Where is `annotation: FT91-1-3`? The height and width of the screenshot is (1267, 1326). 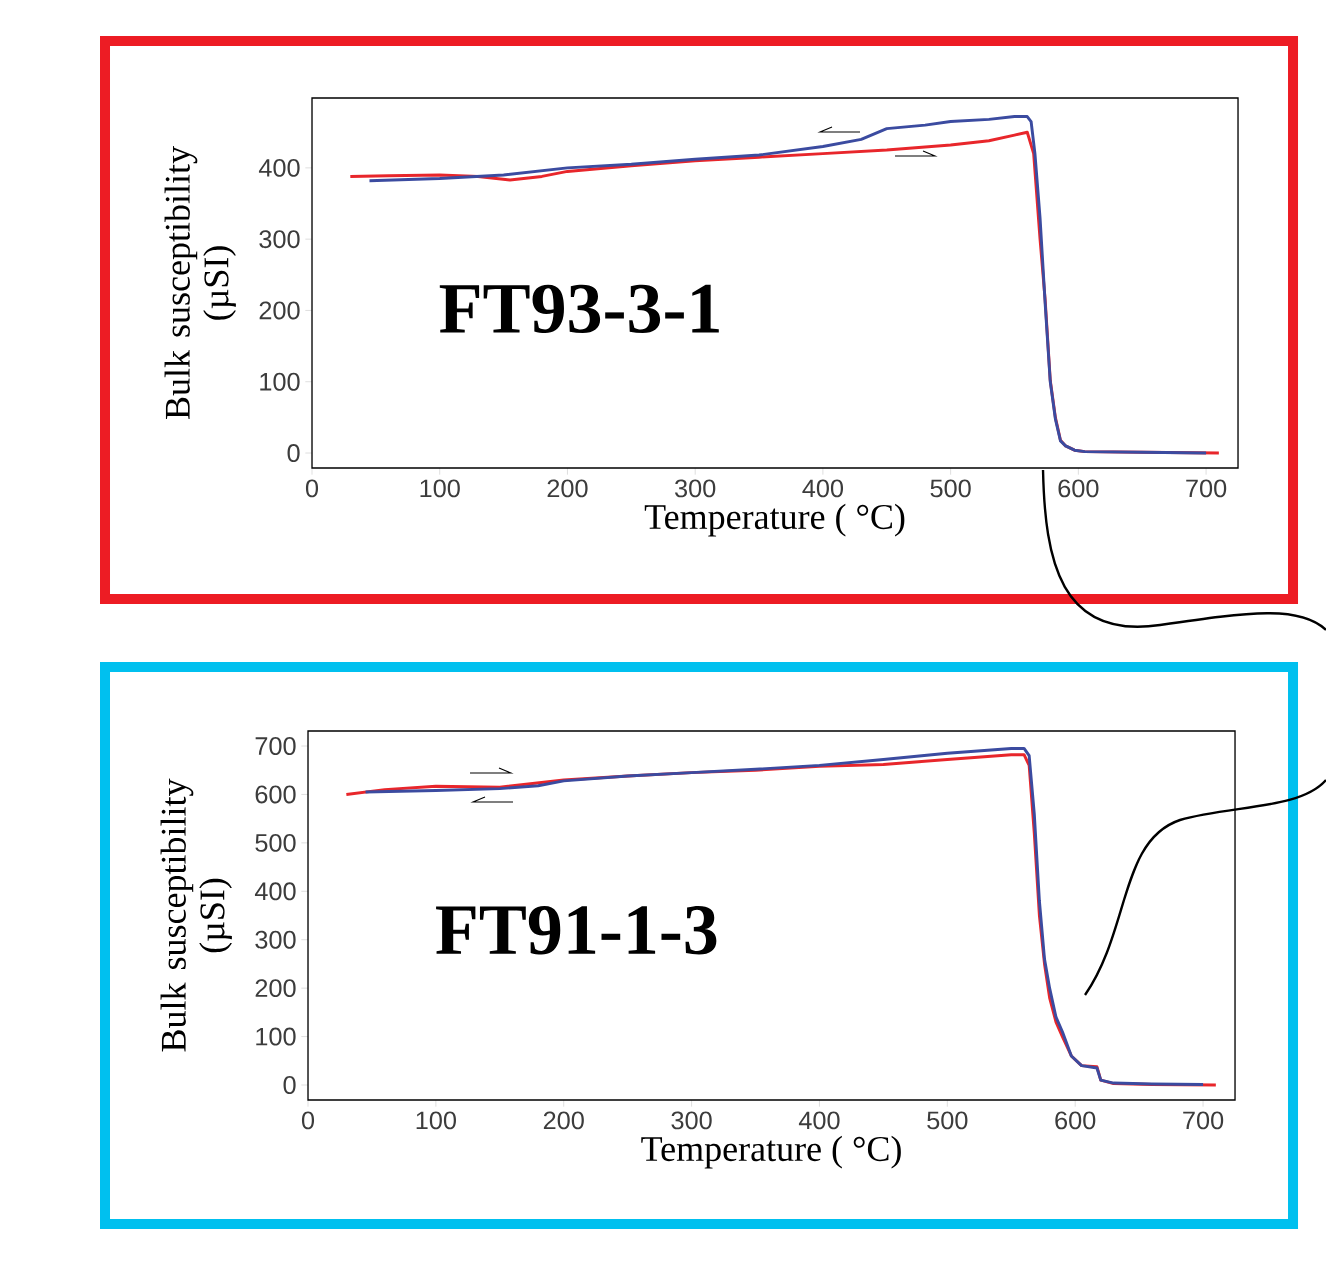 annotation: FT91-1-3 is located at coordinates (576, 930).